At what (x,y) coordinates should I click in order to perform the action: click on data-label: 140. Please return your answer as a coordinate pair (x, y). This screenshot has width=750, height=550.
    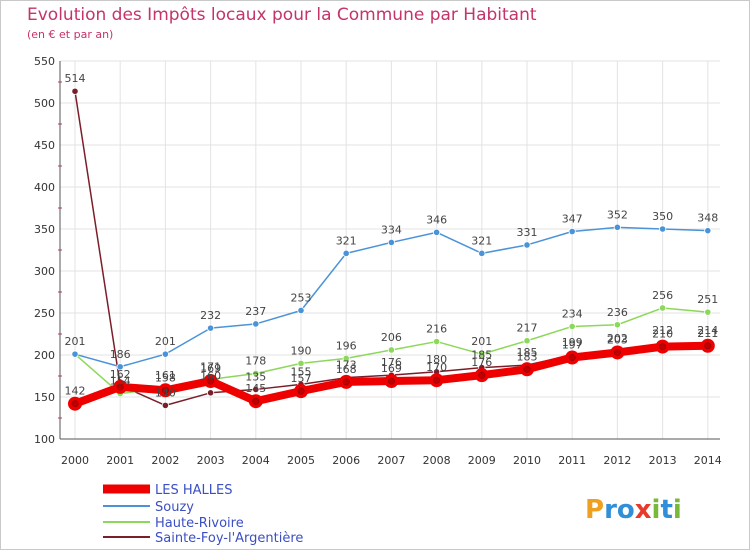
    Looking at the image, I should click on (165, 392).